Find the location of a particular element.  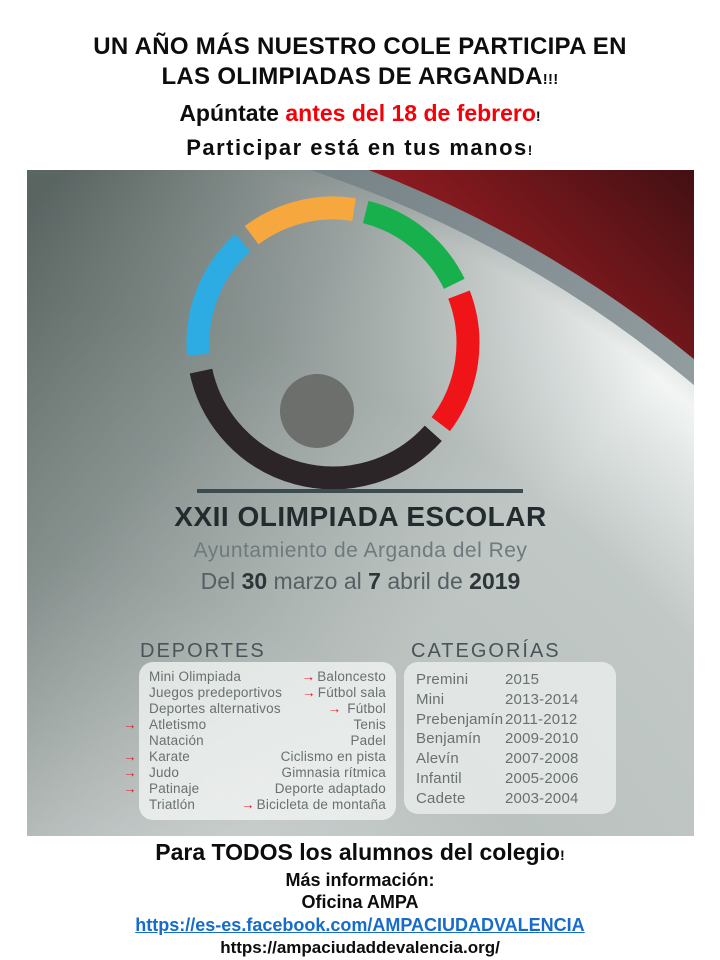

sports-row: Mini Olimpiada → Baloncesto is located at coordinates (267, 677).